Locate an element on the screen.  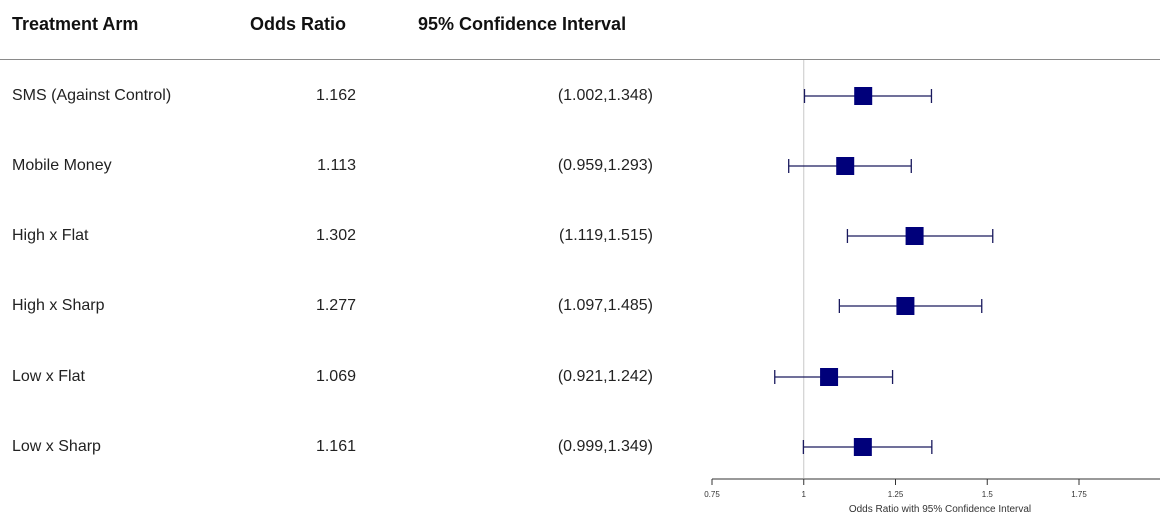
row-confidence-interval: (1.119,1.515) is located at coordinates (606, 235).